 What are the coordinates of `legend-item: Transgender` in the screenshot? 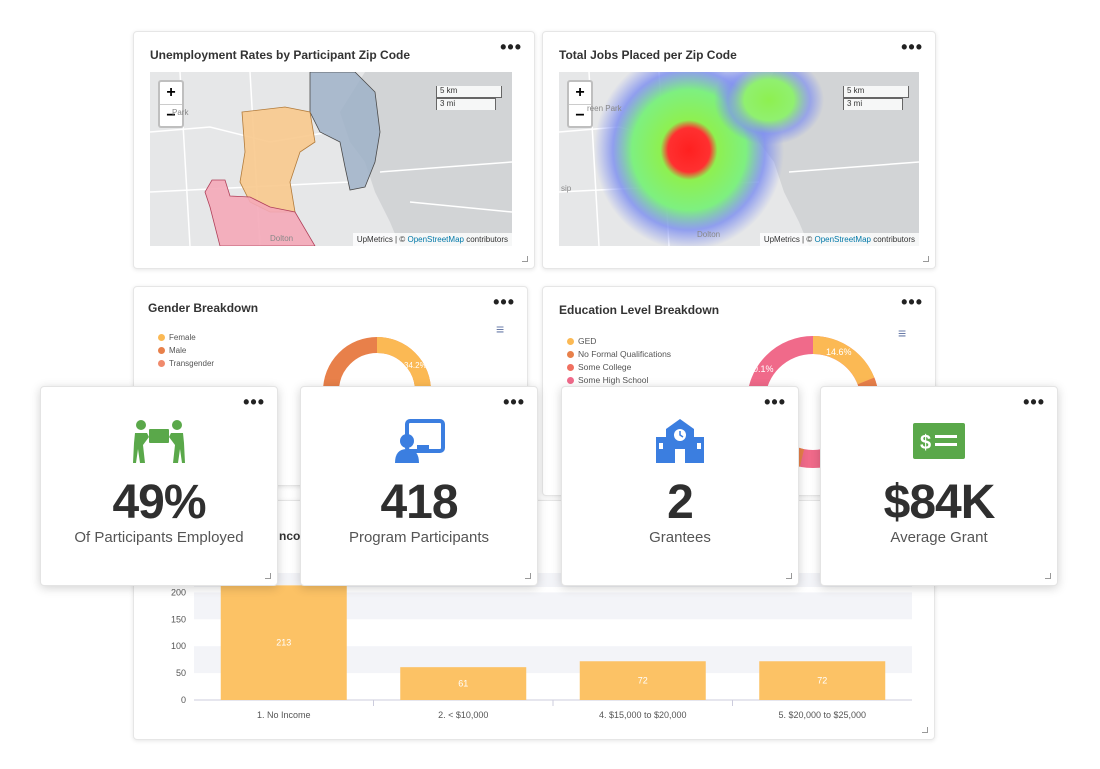 It's located at (186, 363).